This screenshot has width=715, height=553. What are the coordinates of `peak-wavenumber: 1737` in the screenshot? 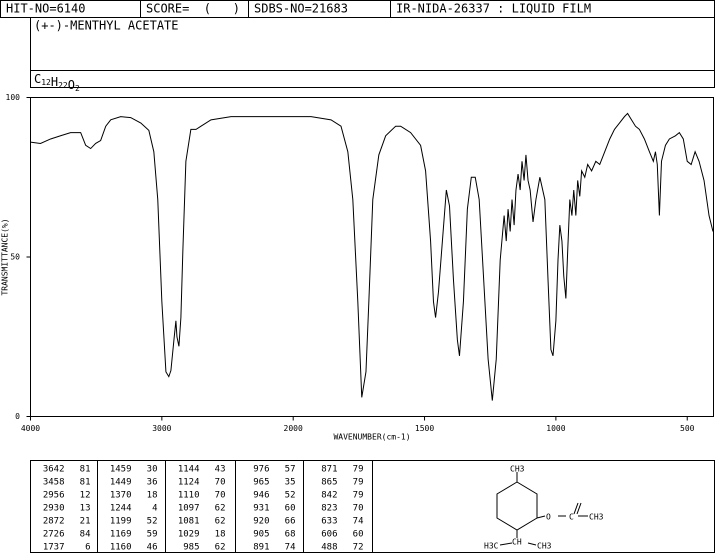 It's located at (54, 548).